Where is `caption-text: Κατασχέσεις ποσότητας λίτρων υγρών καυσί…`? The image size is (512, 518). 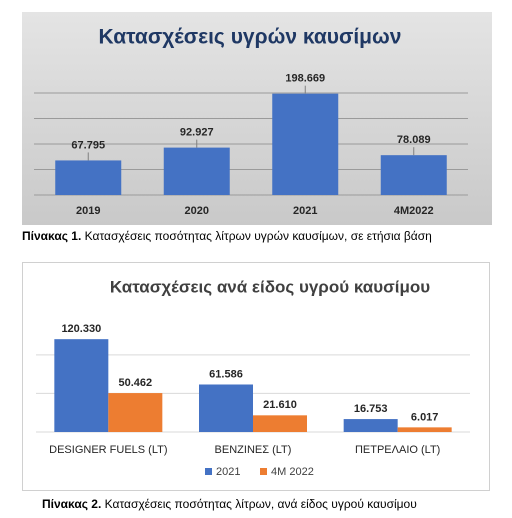 caption-text: Κατασχέσεις ποσότητας λίτρων υγρών καυσί… is located at coordinates (258, 236).